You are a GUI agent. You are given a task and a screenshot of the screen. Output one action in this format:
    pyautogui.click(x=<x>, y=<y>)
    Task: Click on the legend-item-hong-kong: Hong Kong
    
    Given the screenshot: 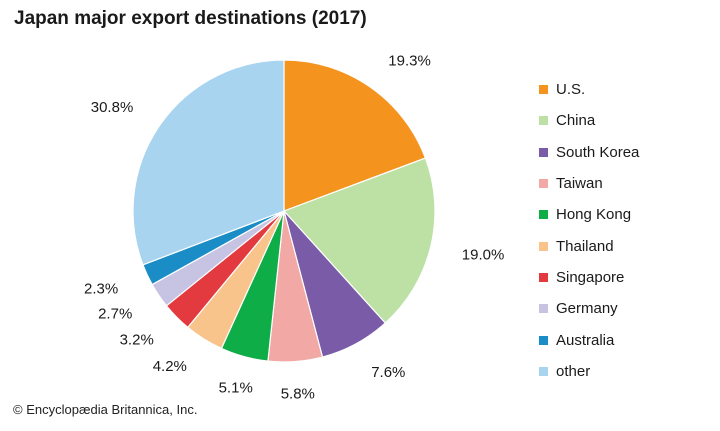 What is the action you would take?
    pyautogui.click(x=589, y=214)
    